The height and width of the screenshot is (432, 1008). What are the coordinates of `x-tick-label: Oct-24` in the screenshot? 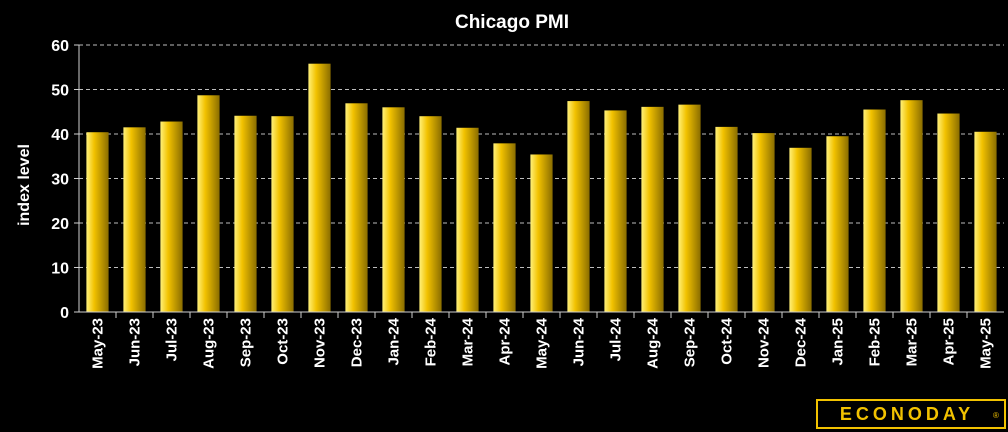 It's located at (727, 340).